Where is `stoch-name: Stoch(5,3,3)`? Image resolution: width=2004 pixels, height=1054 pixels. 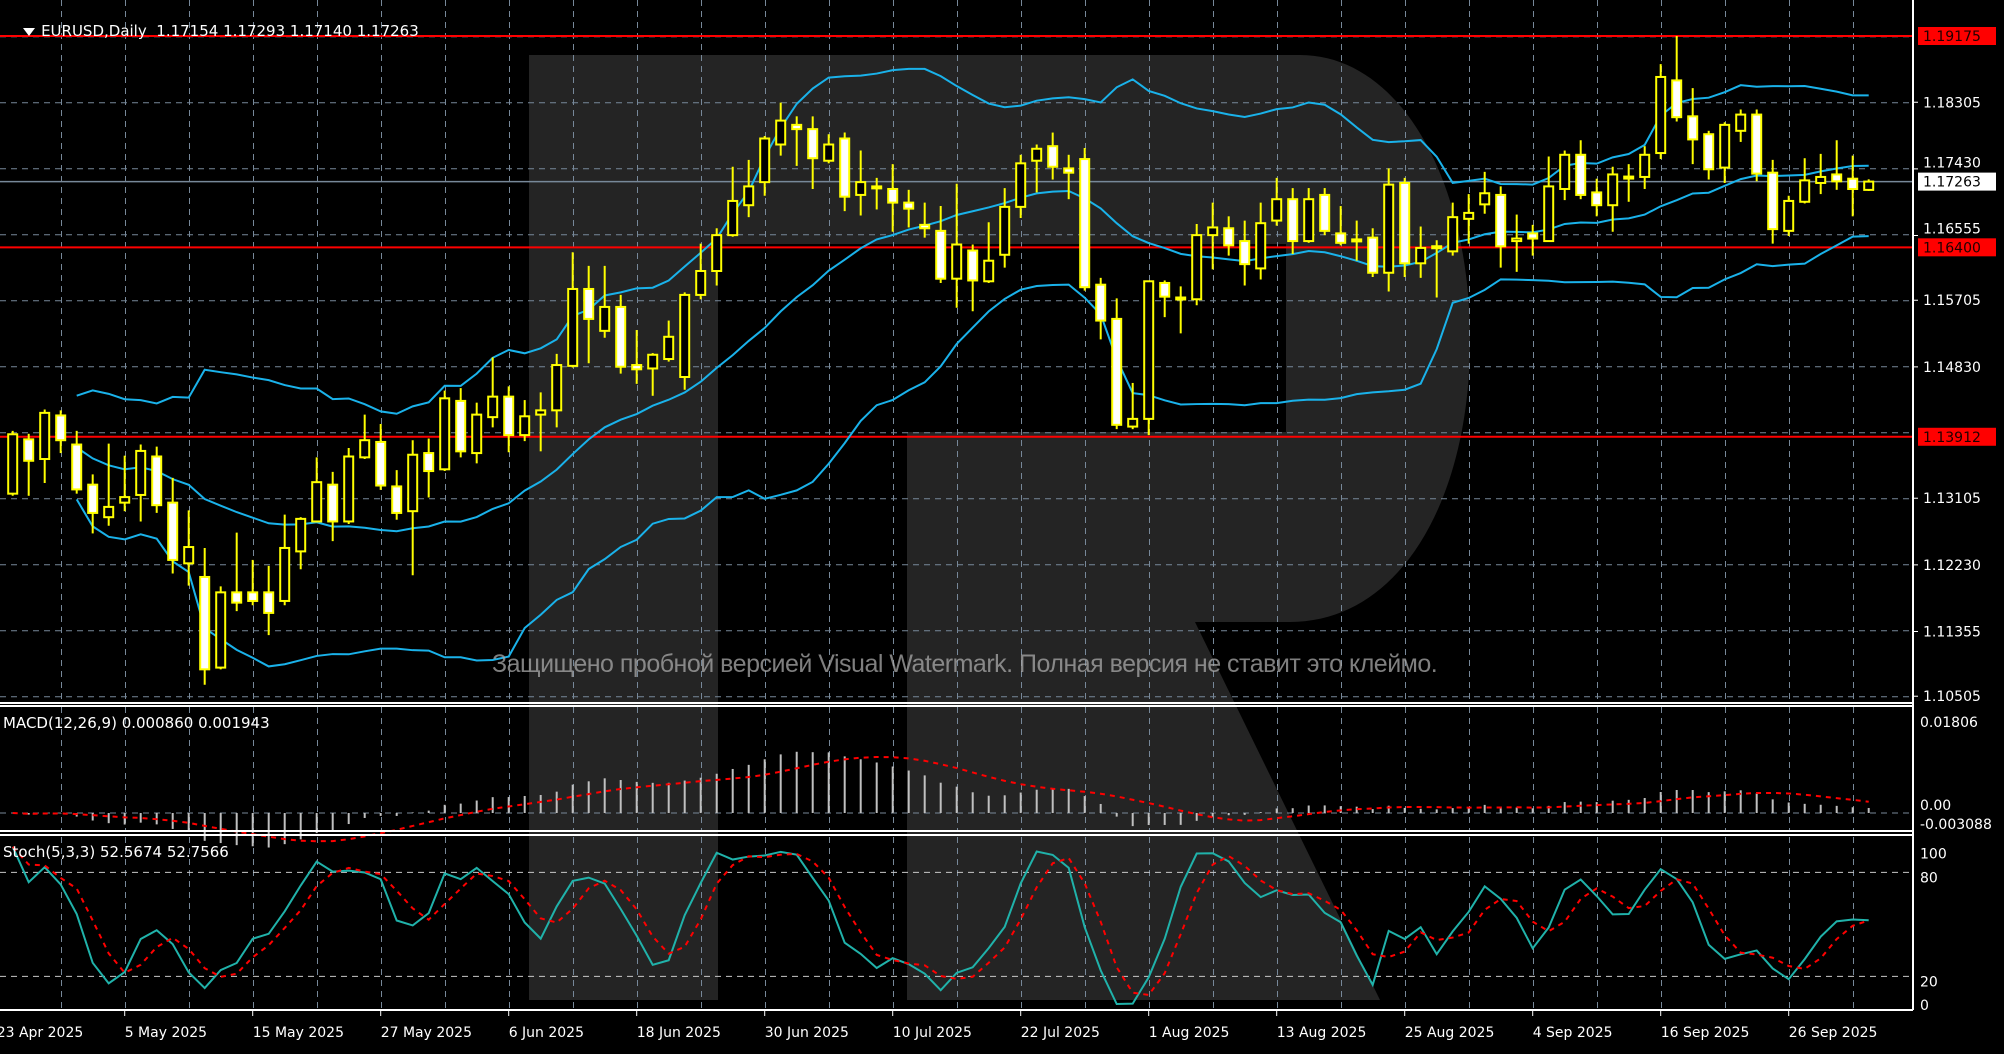
stoch-name: Stoch(5,3,3) is located at coordinates (49, 852).